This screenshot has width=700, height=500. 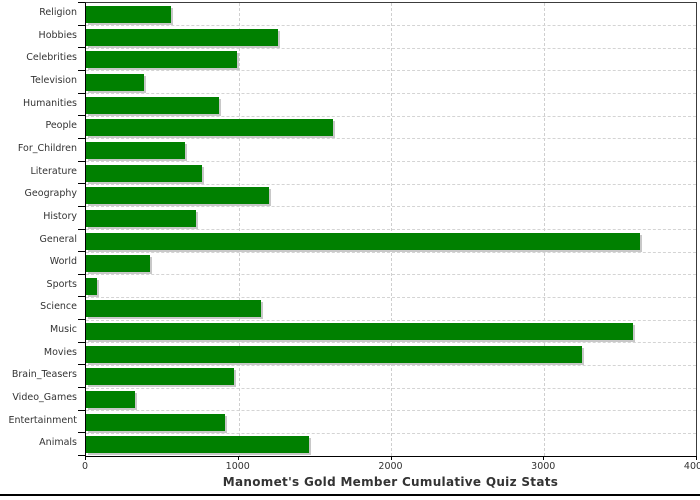 What do you see at coordinates (57, 35) in the screenshot?
I see `category-label: Hobbies` at bounding box center [57, 35].